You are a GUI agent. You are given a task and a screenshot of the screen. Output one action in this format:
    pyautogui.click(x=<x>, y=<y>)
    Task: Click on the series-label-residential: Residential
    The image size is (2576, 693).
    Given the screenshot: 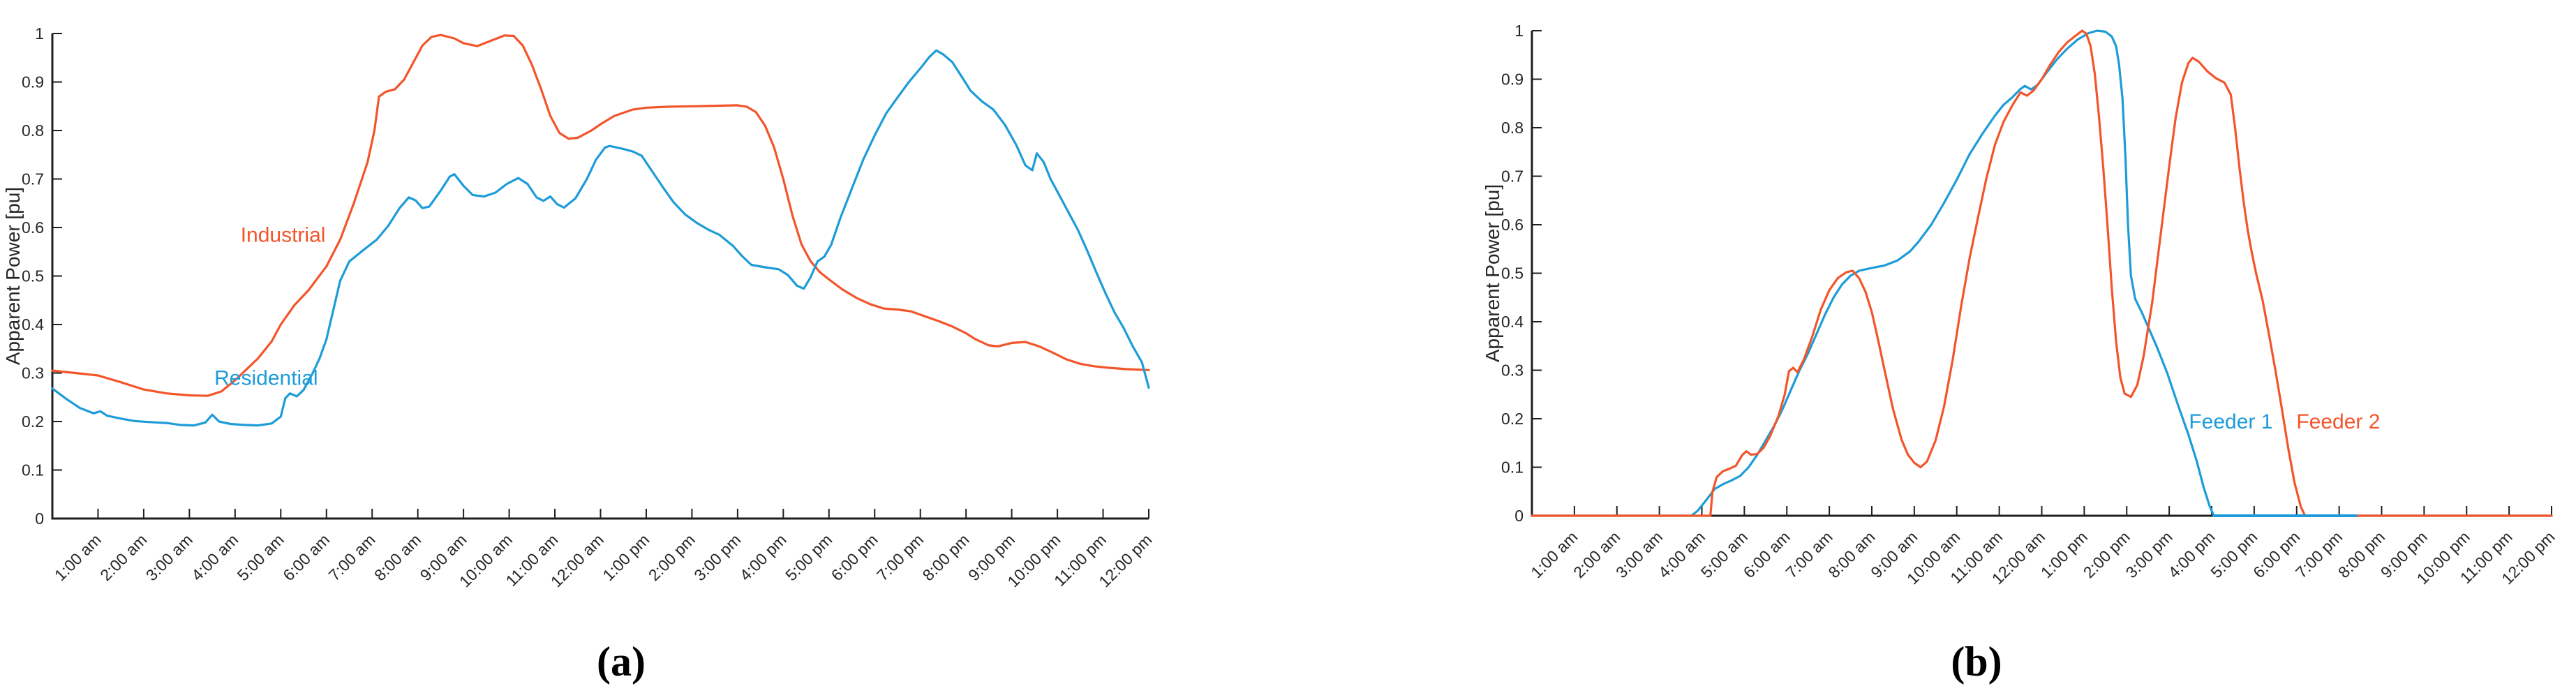 What is the action you would take?
    pyautogui.click(x=266, y=377)
    